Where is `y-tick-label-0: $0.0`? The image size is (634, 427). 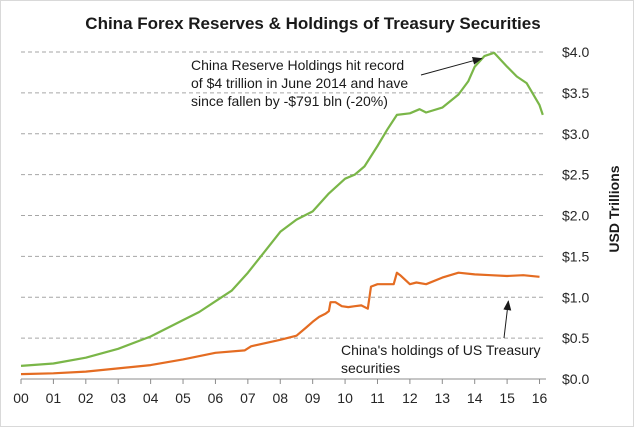
y-tick-label-0: $0.0 is located at coordinates (575, 379).